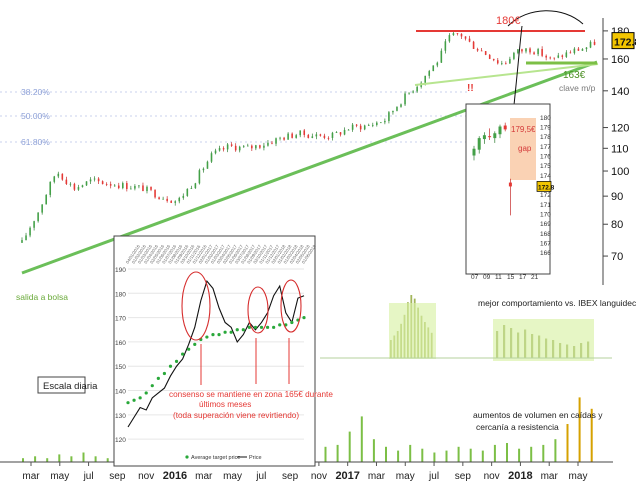 Image resolution: width=636 pixels, height=494 pixels. I want to click on highlight-ellipse, so click(196, 306).